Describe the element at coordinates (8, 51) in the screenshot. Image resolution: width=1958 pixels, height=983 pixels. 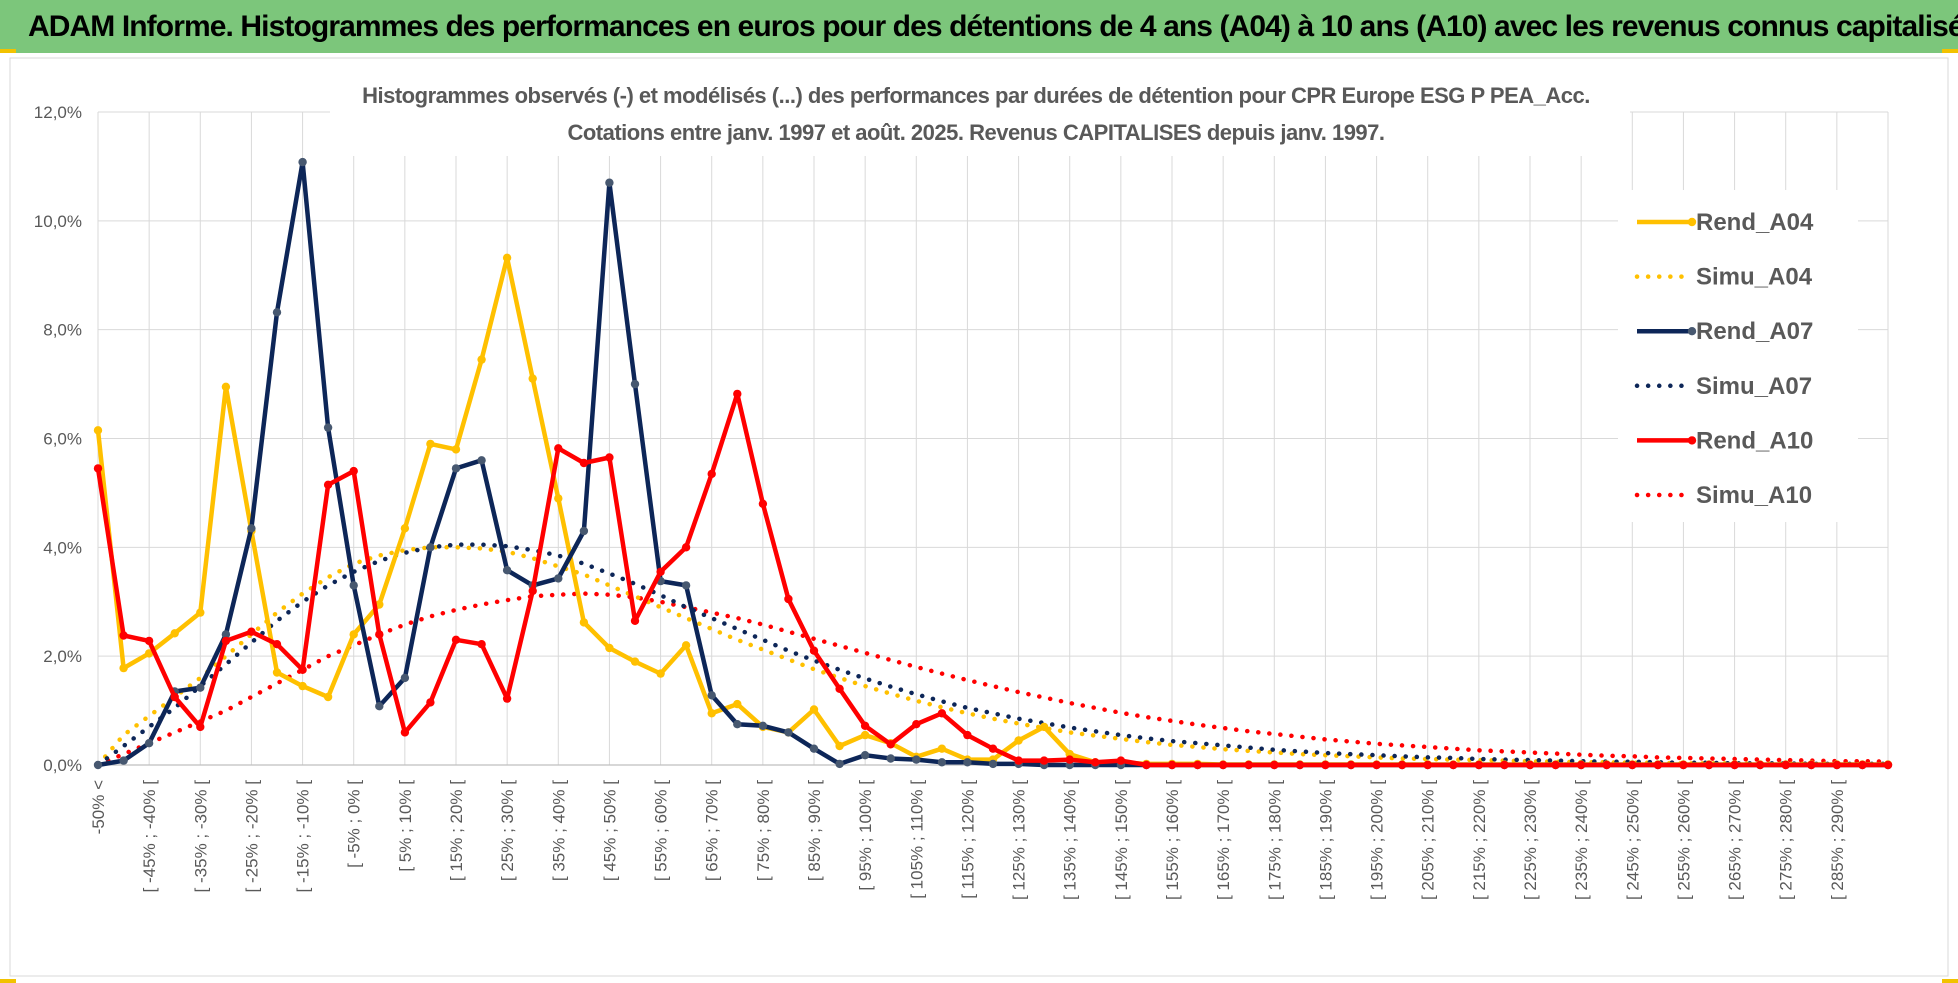
I see `corner-mark-top-left` at that location.